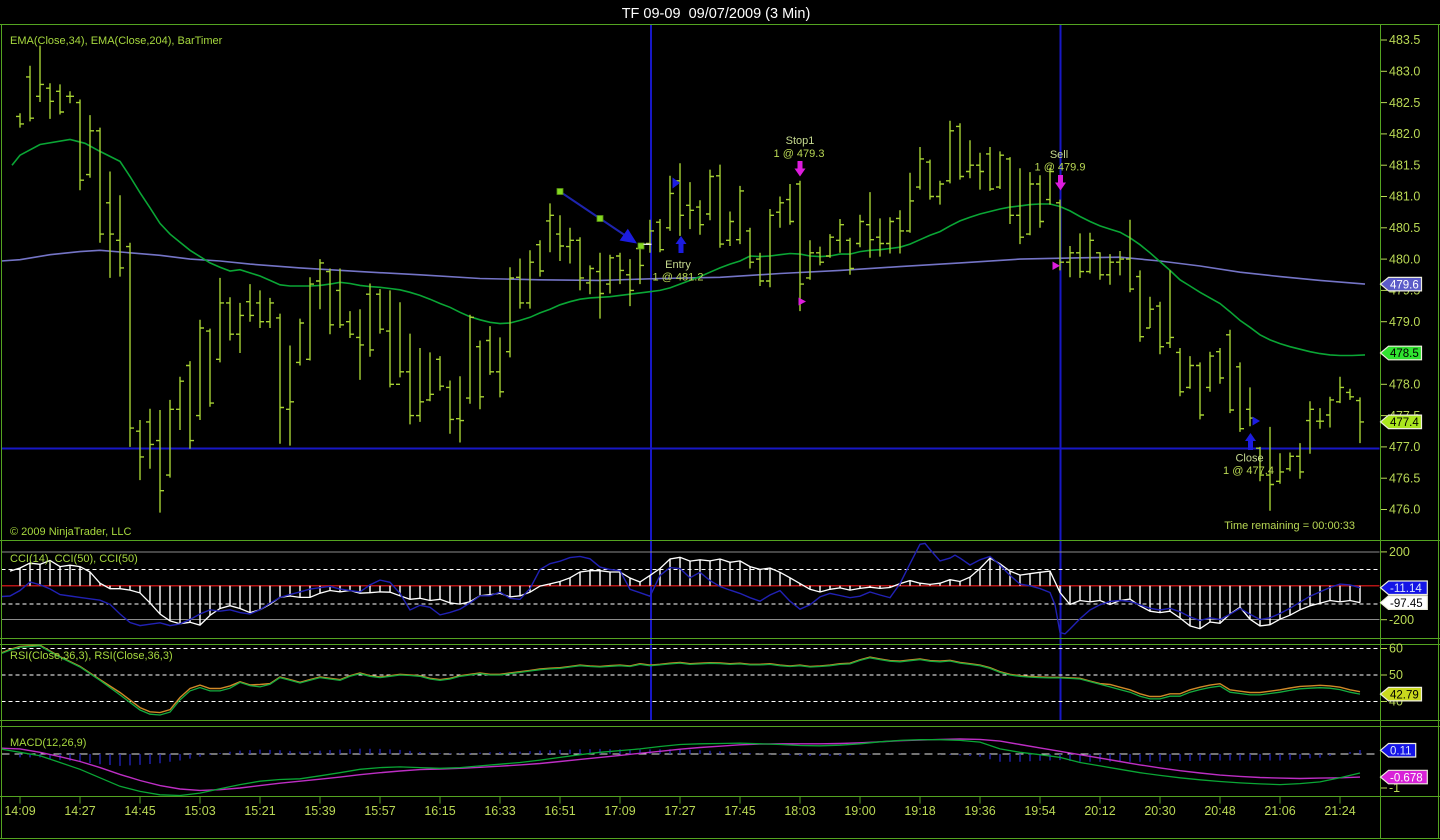  I want to click on svg-text: 18:03, so click(799, 811).